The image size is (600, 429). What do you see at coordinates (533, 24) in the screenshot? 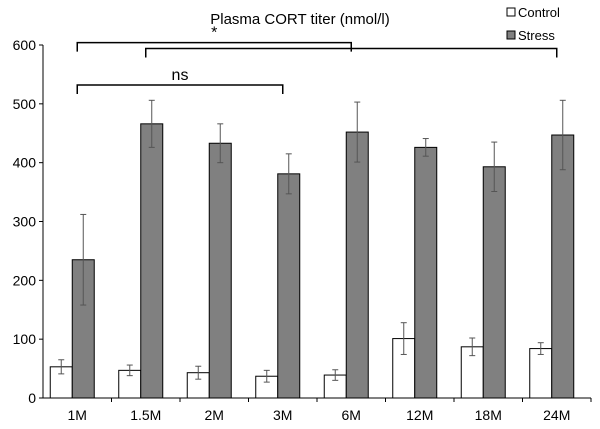
I see `legend: Control Stress` at bounding box center [533, 24].